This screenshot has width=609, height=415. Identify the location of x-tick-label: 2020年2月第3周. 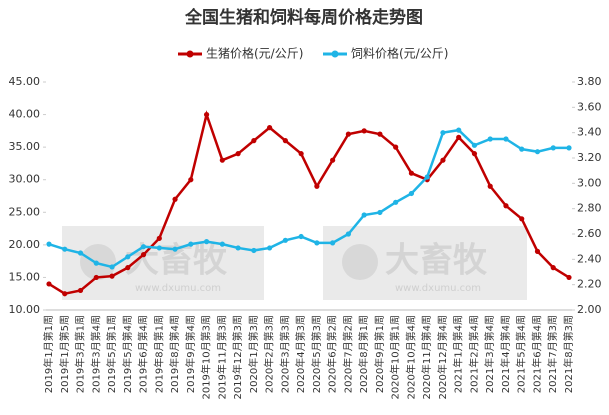
(269, 354).